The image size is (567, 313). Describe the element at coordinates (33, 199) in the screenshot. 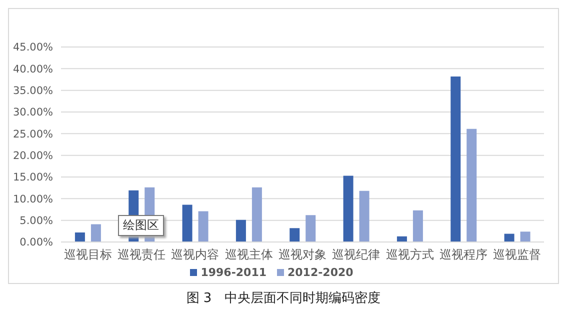

I see `y-tick-label: 10.00%` at that location.